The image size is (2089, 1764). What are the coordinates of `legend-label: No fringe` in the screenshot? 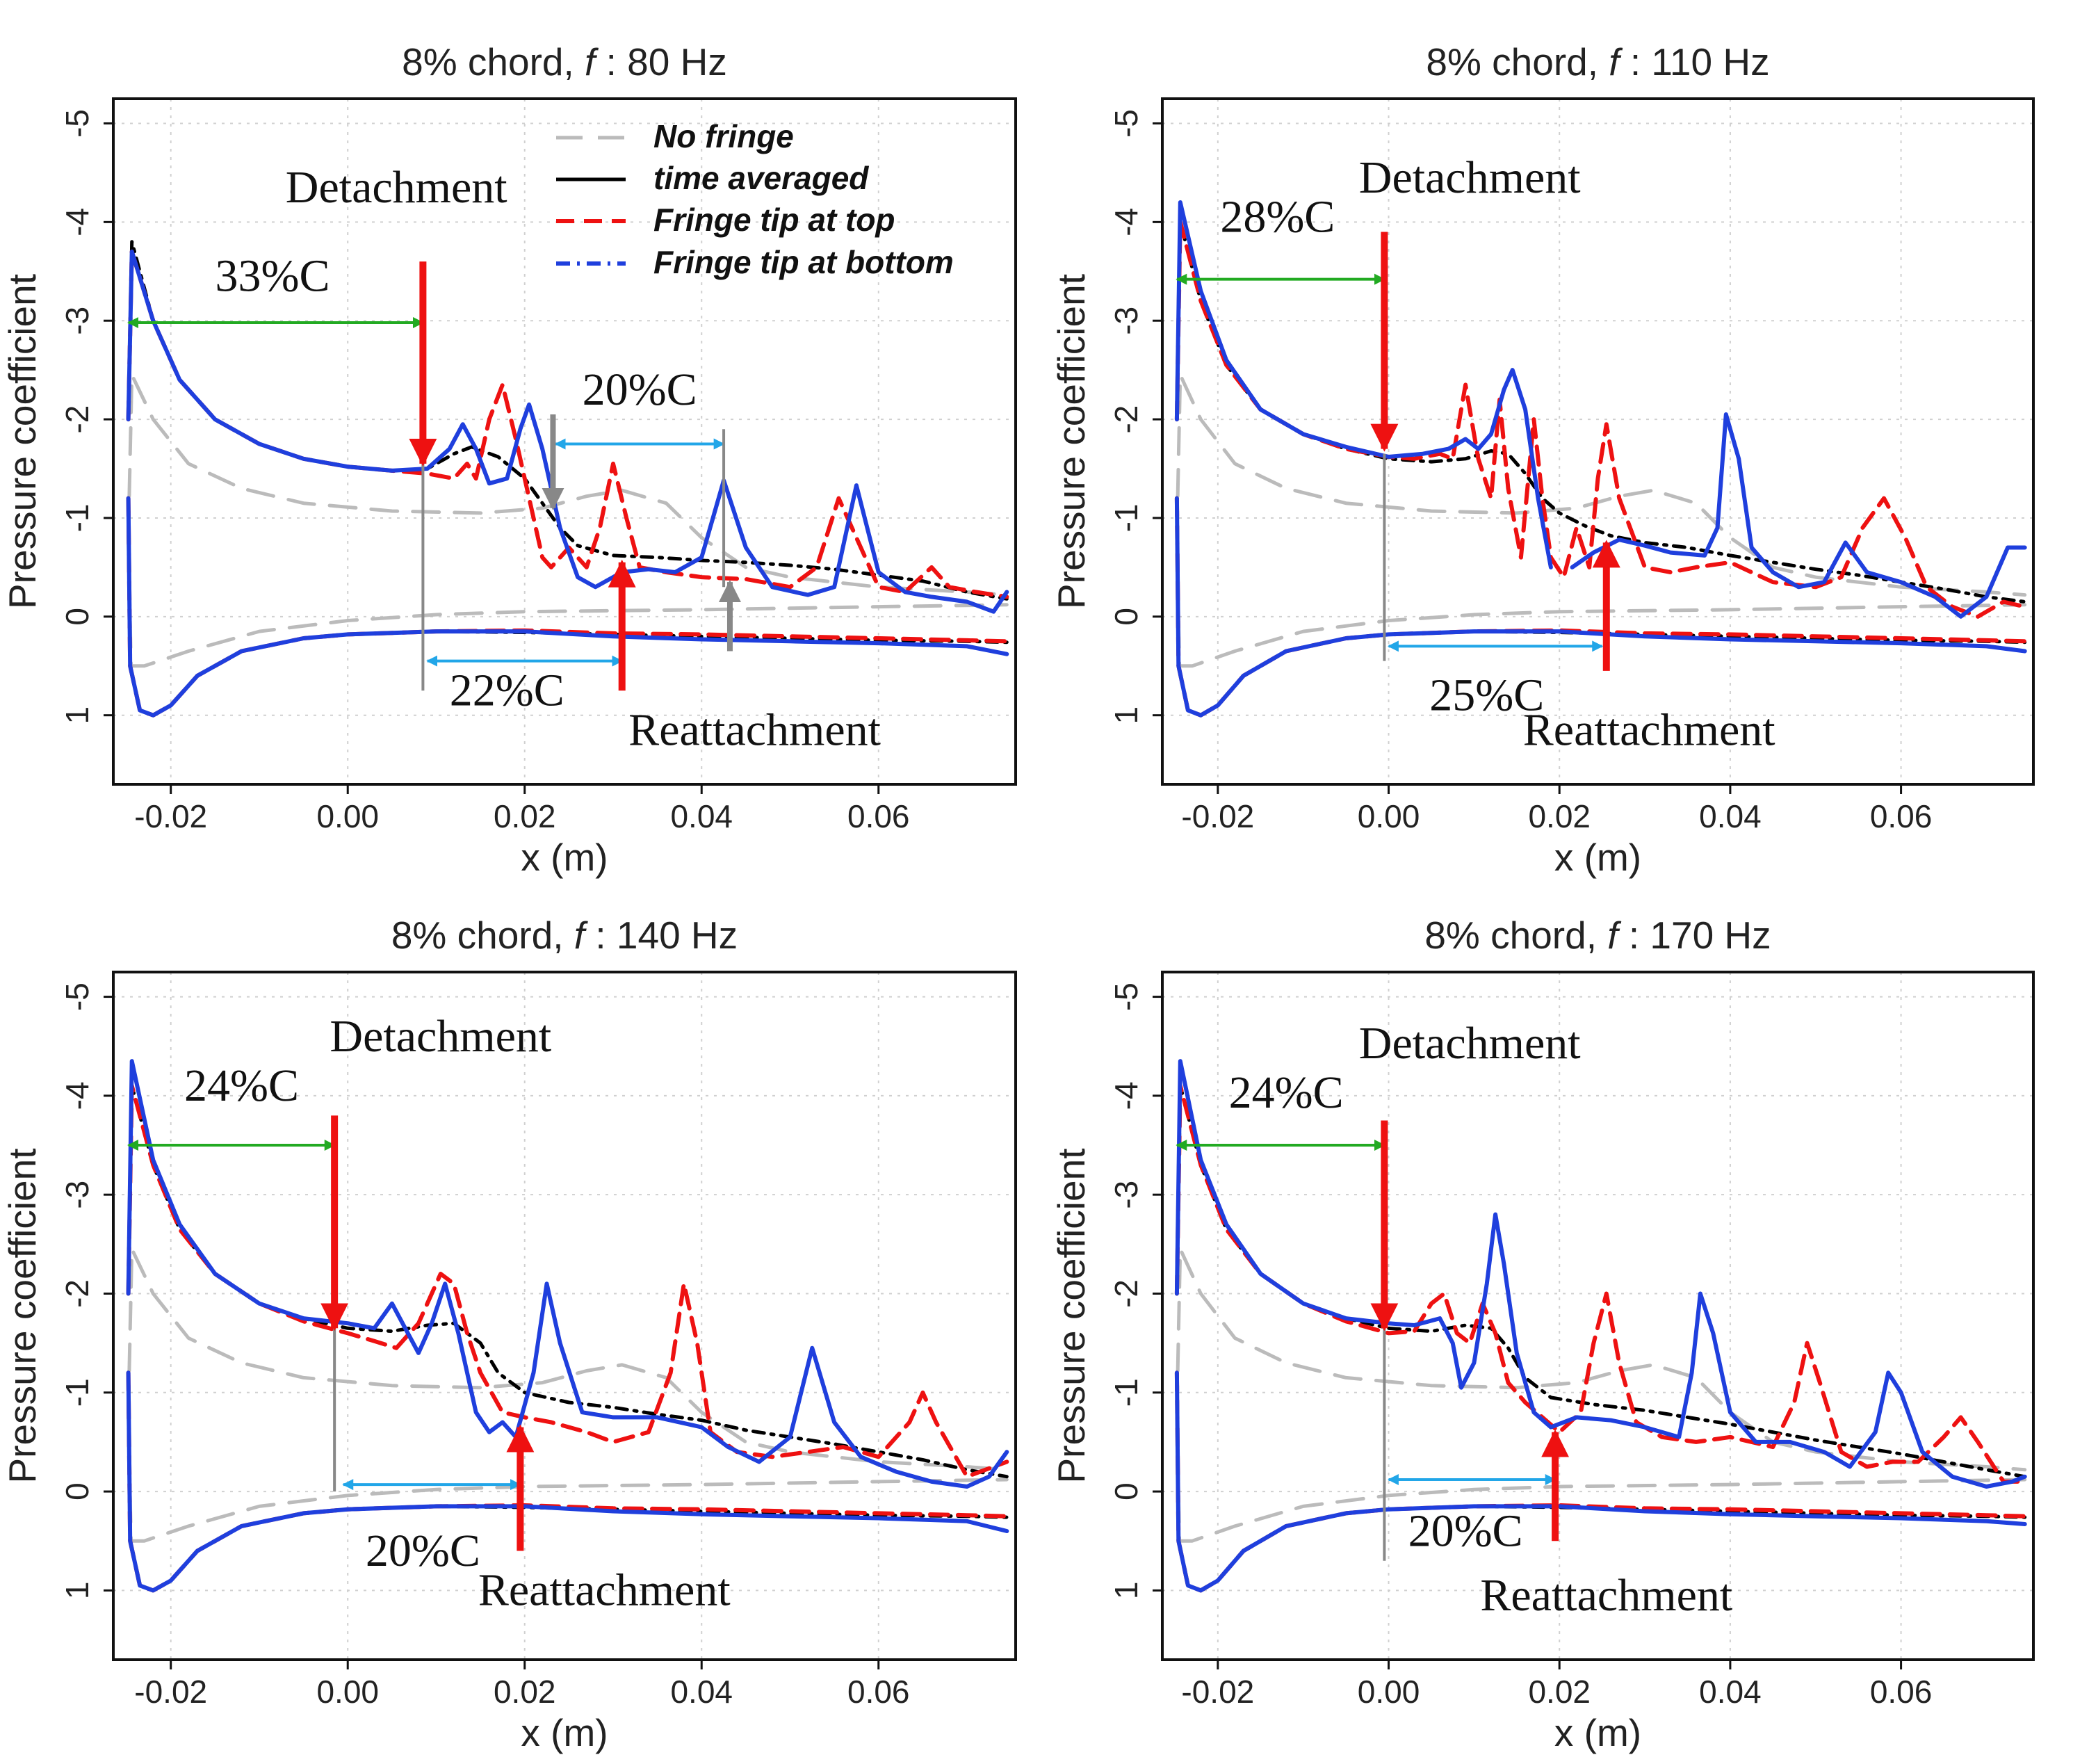 It's located at (724, 136).